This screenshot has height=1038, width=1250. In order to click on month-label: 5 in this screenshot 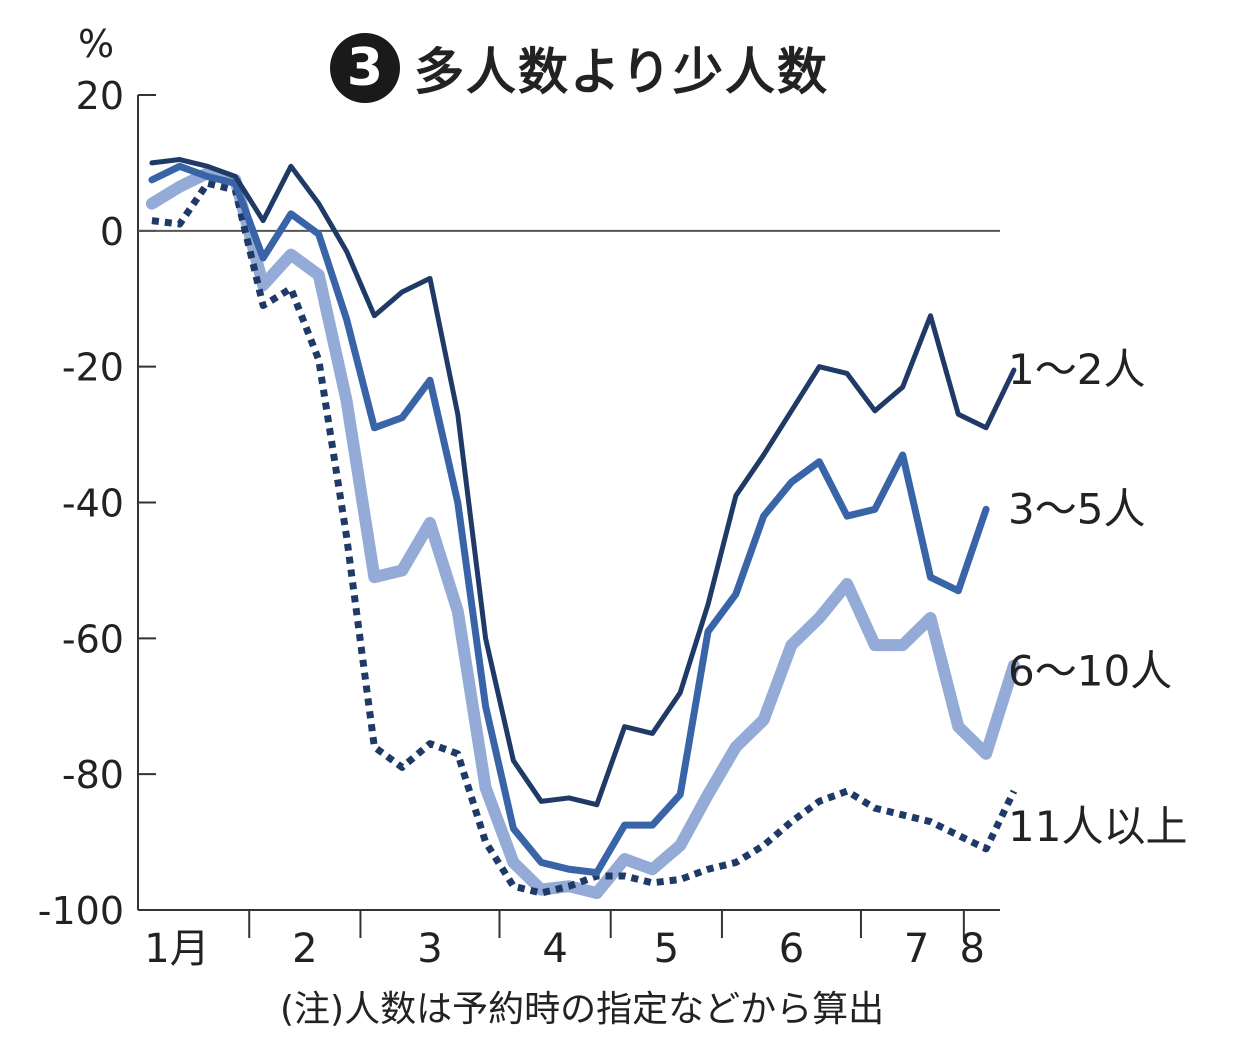, I will do `click(666, 949)`.